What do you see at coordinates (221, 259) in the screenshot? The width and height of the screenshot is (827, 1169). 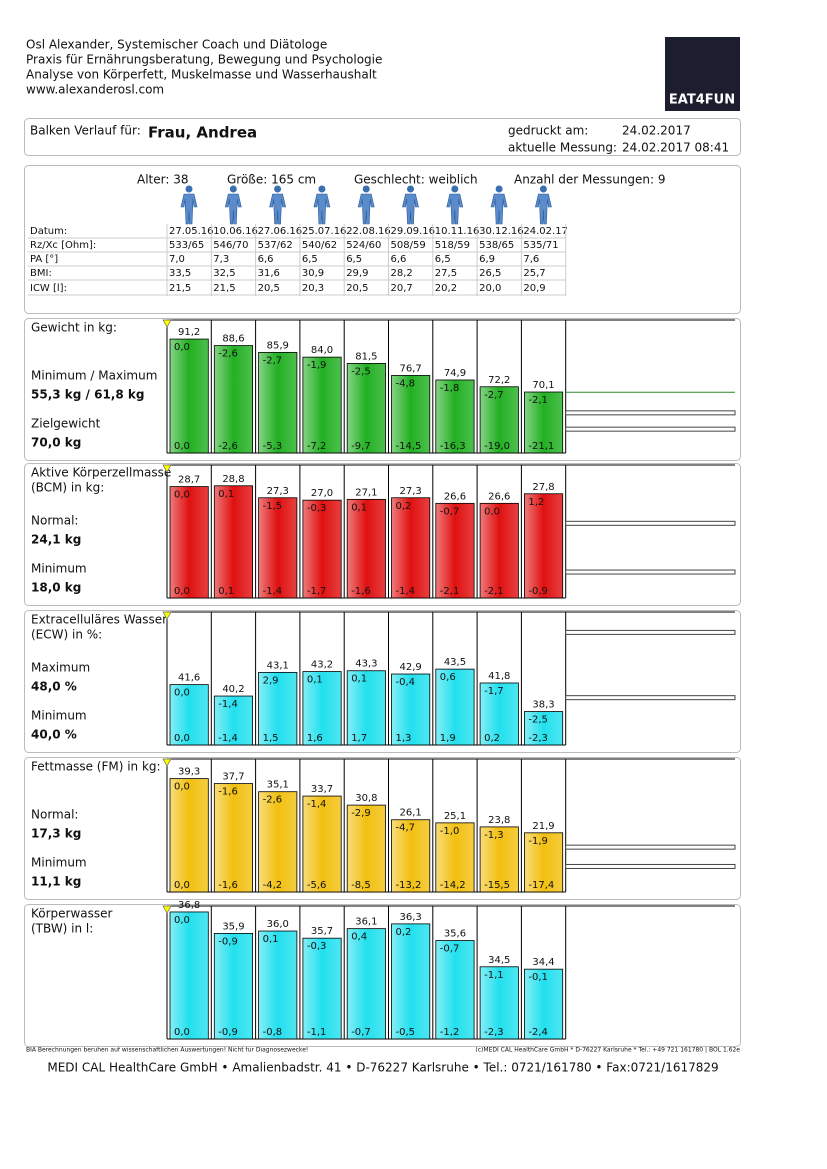 I see `cell: 7,3` at bounding box center [221, 259].